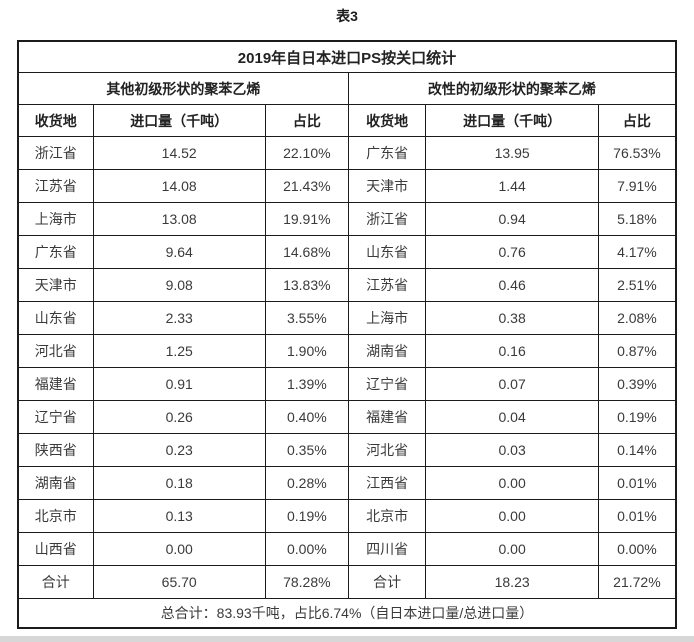 The image size is (694, 642). Describe the element at coordinates (179, 318) in the screenshot. I see `left-volume-cell: 2.33` at that location.